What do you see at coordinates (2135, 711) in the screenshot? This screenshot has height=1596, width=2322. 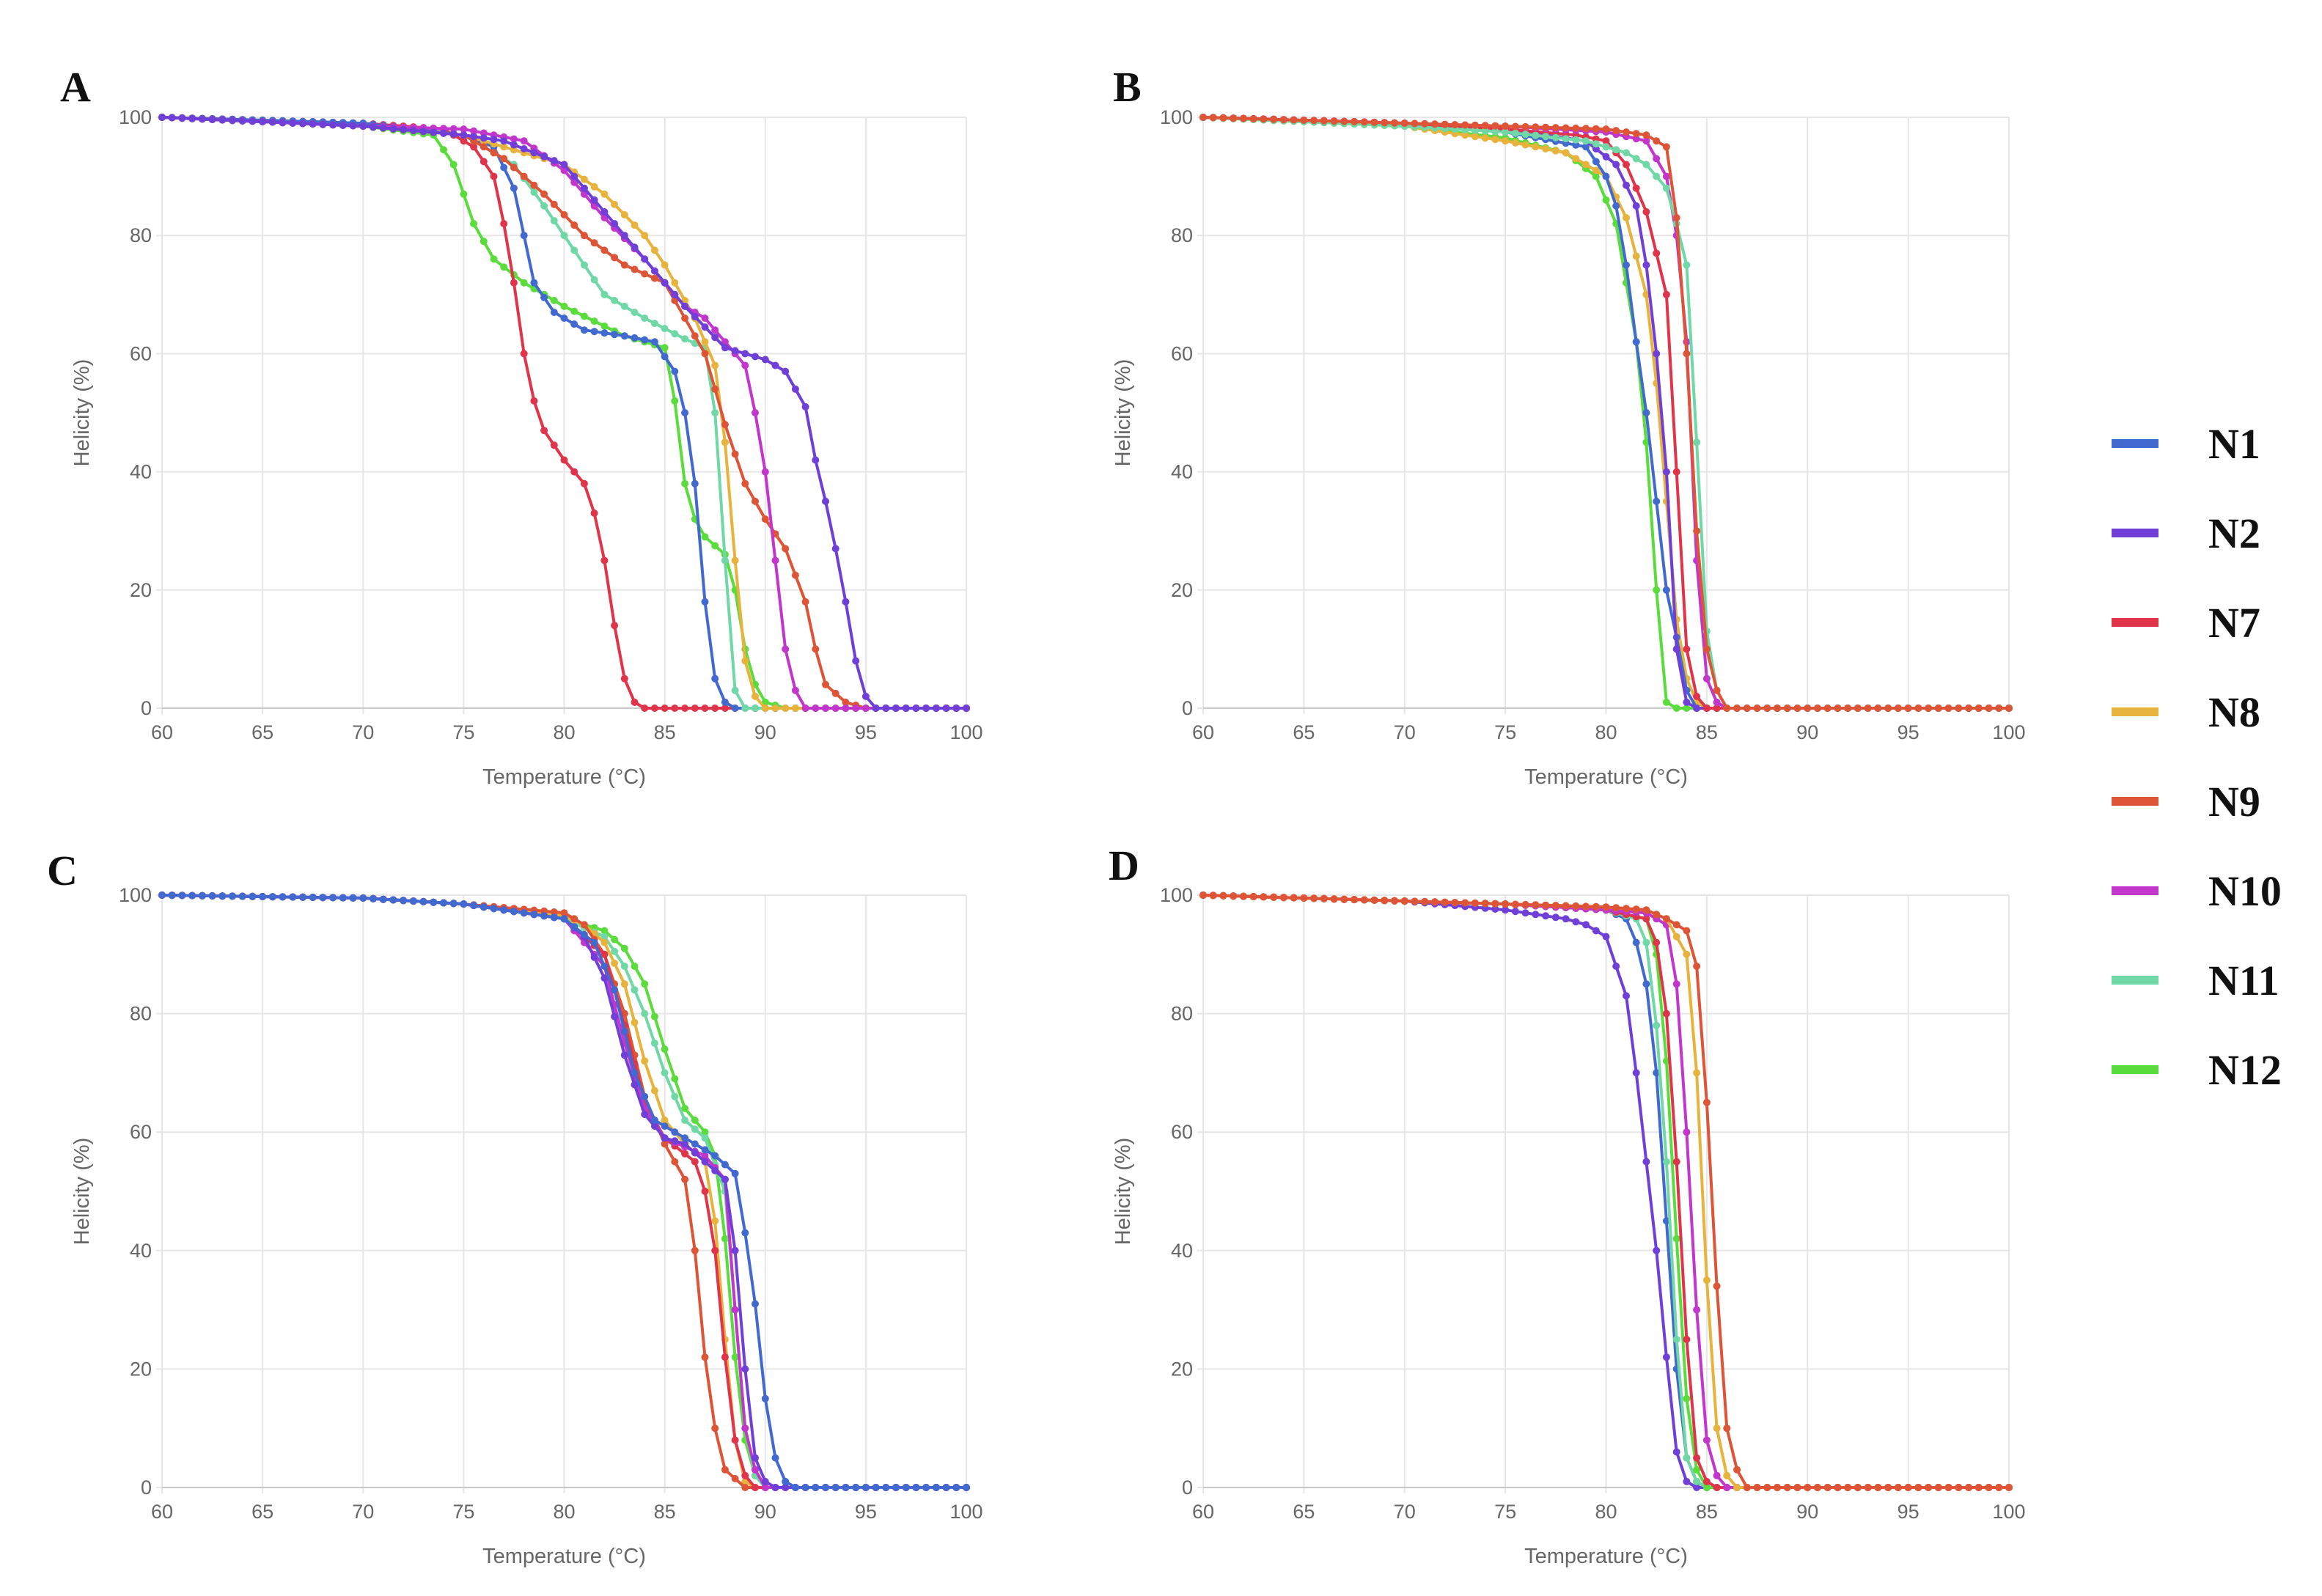 I see `legend-swatch` at bounding box center [2135, 711].